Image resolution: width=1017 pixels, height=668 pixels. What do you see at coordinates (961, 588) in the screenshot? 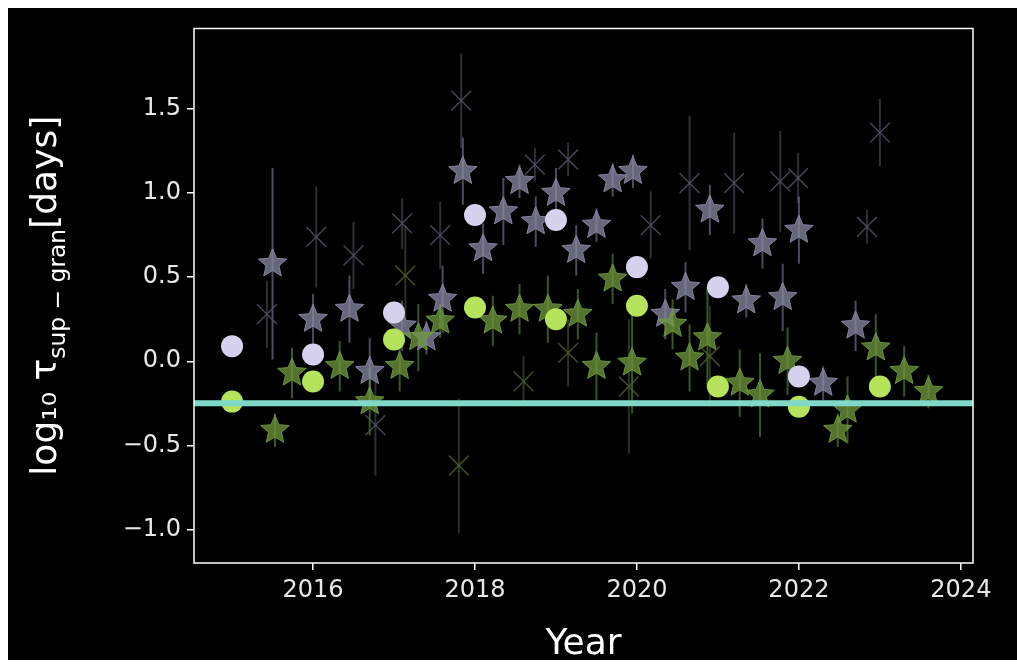
I see `x-tick-label: 2024` at bounding box center [961, 588].